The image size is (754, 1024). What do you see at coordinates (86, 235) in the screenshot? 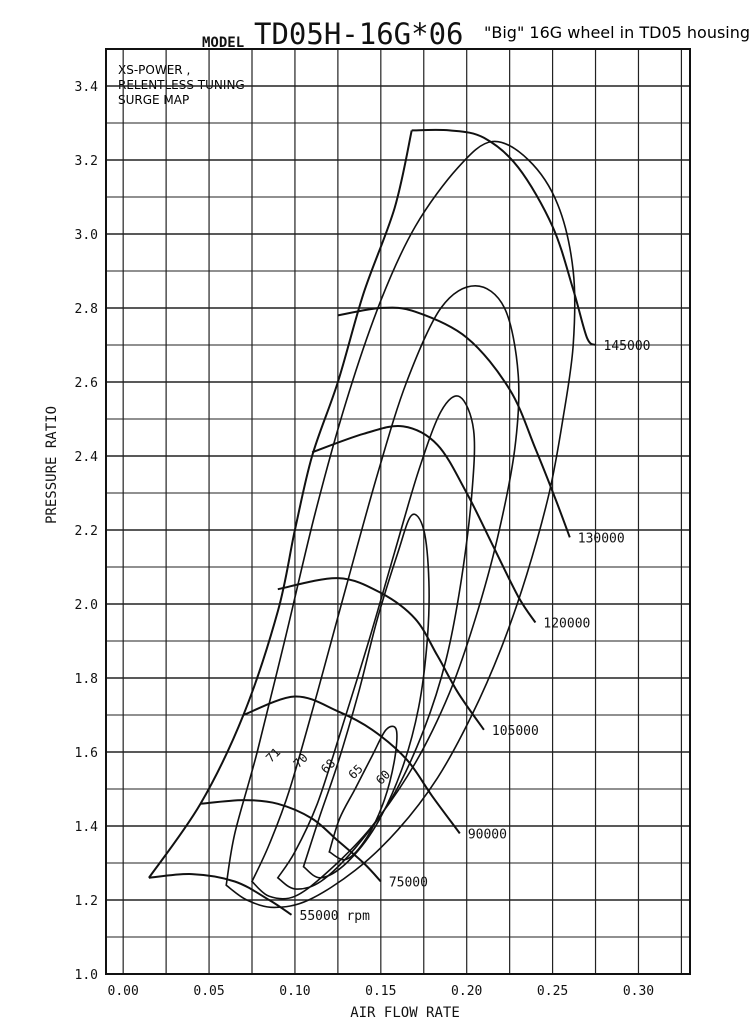
I see `y-tick-label: 3.0` at bounding box center [86, 235].